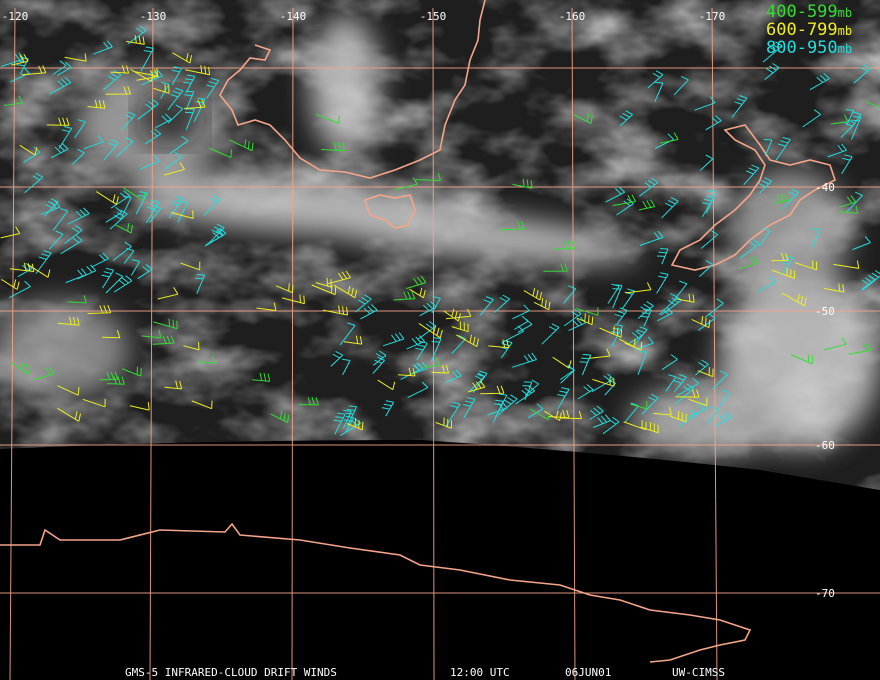 This screenshot has height=680, width=880. What do you see at coordinates (433, 16) in the screenshot?
I see `longitude-label: -150` at bounding box center [433, 16].